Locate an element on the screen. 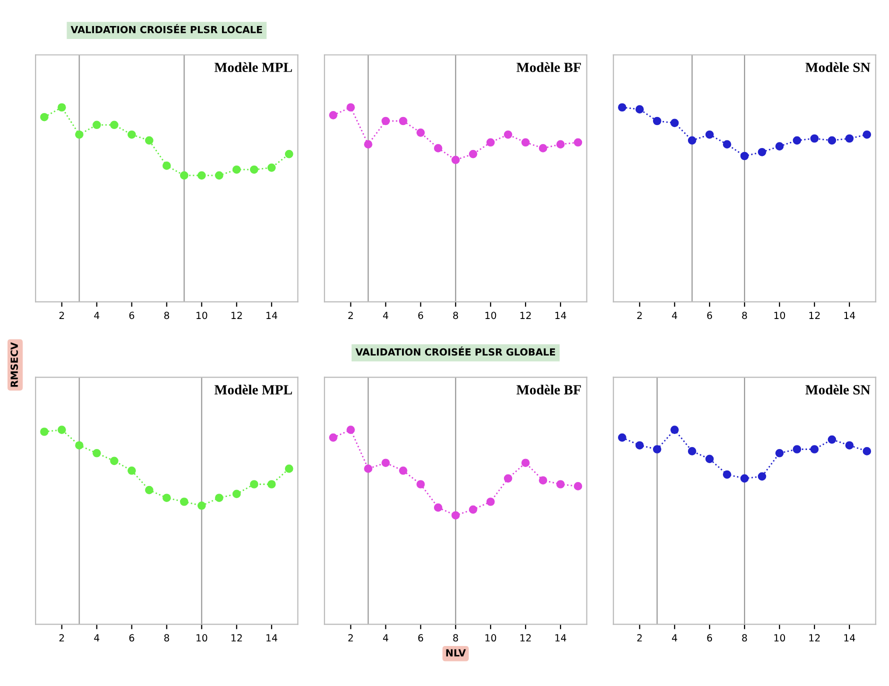 Image resolution: width=889 pixels, height=686 pixels. chart-title: Modèle BF is located at coordinates (548, 67).